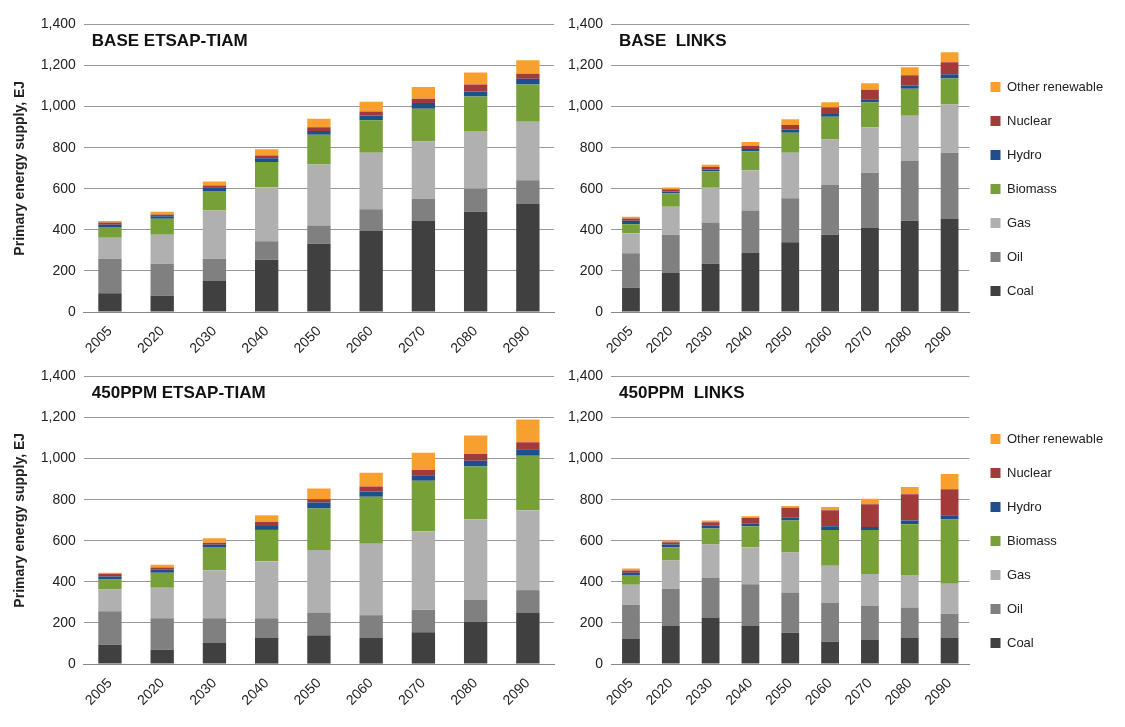 The height and width of the screenshot is (727, 1125). Describe the element at coordinates (1055, 438) in the screenshot. I see `legend-label: Other renewable` at that location.